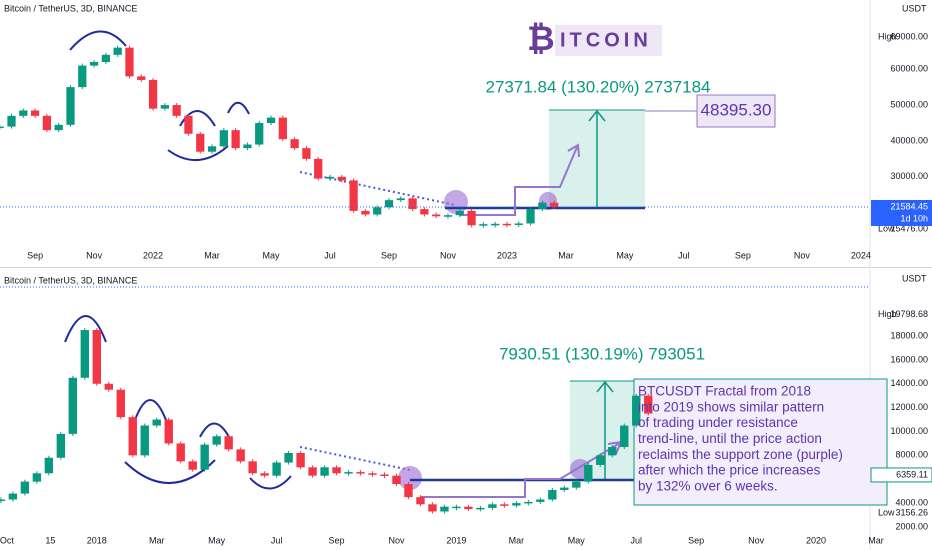 This screenshot has height=550, width=932. Describe the element at coordinates (97, 540) in the screenshot. I see `x-tick-label: 2018` at that location.